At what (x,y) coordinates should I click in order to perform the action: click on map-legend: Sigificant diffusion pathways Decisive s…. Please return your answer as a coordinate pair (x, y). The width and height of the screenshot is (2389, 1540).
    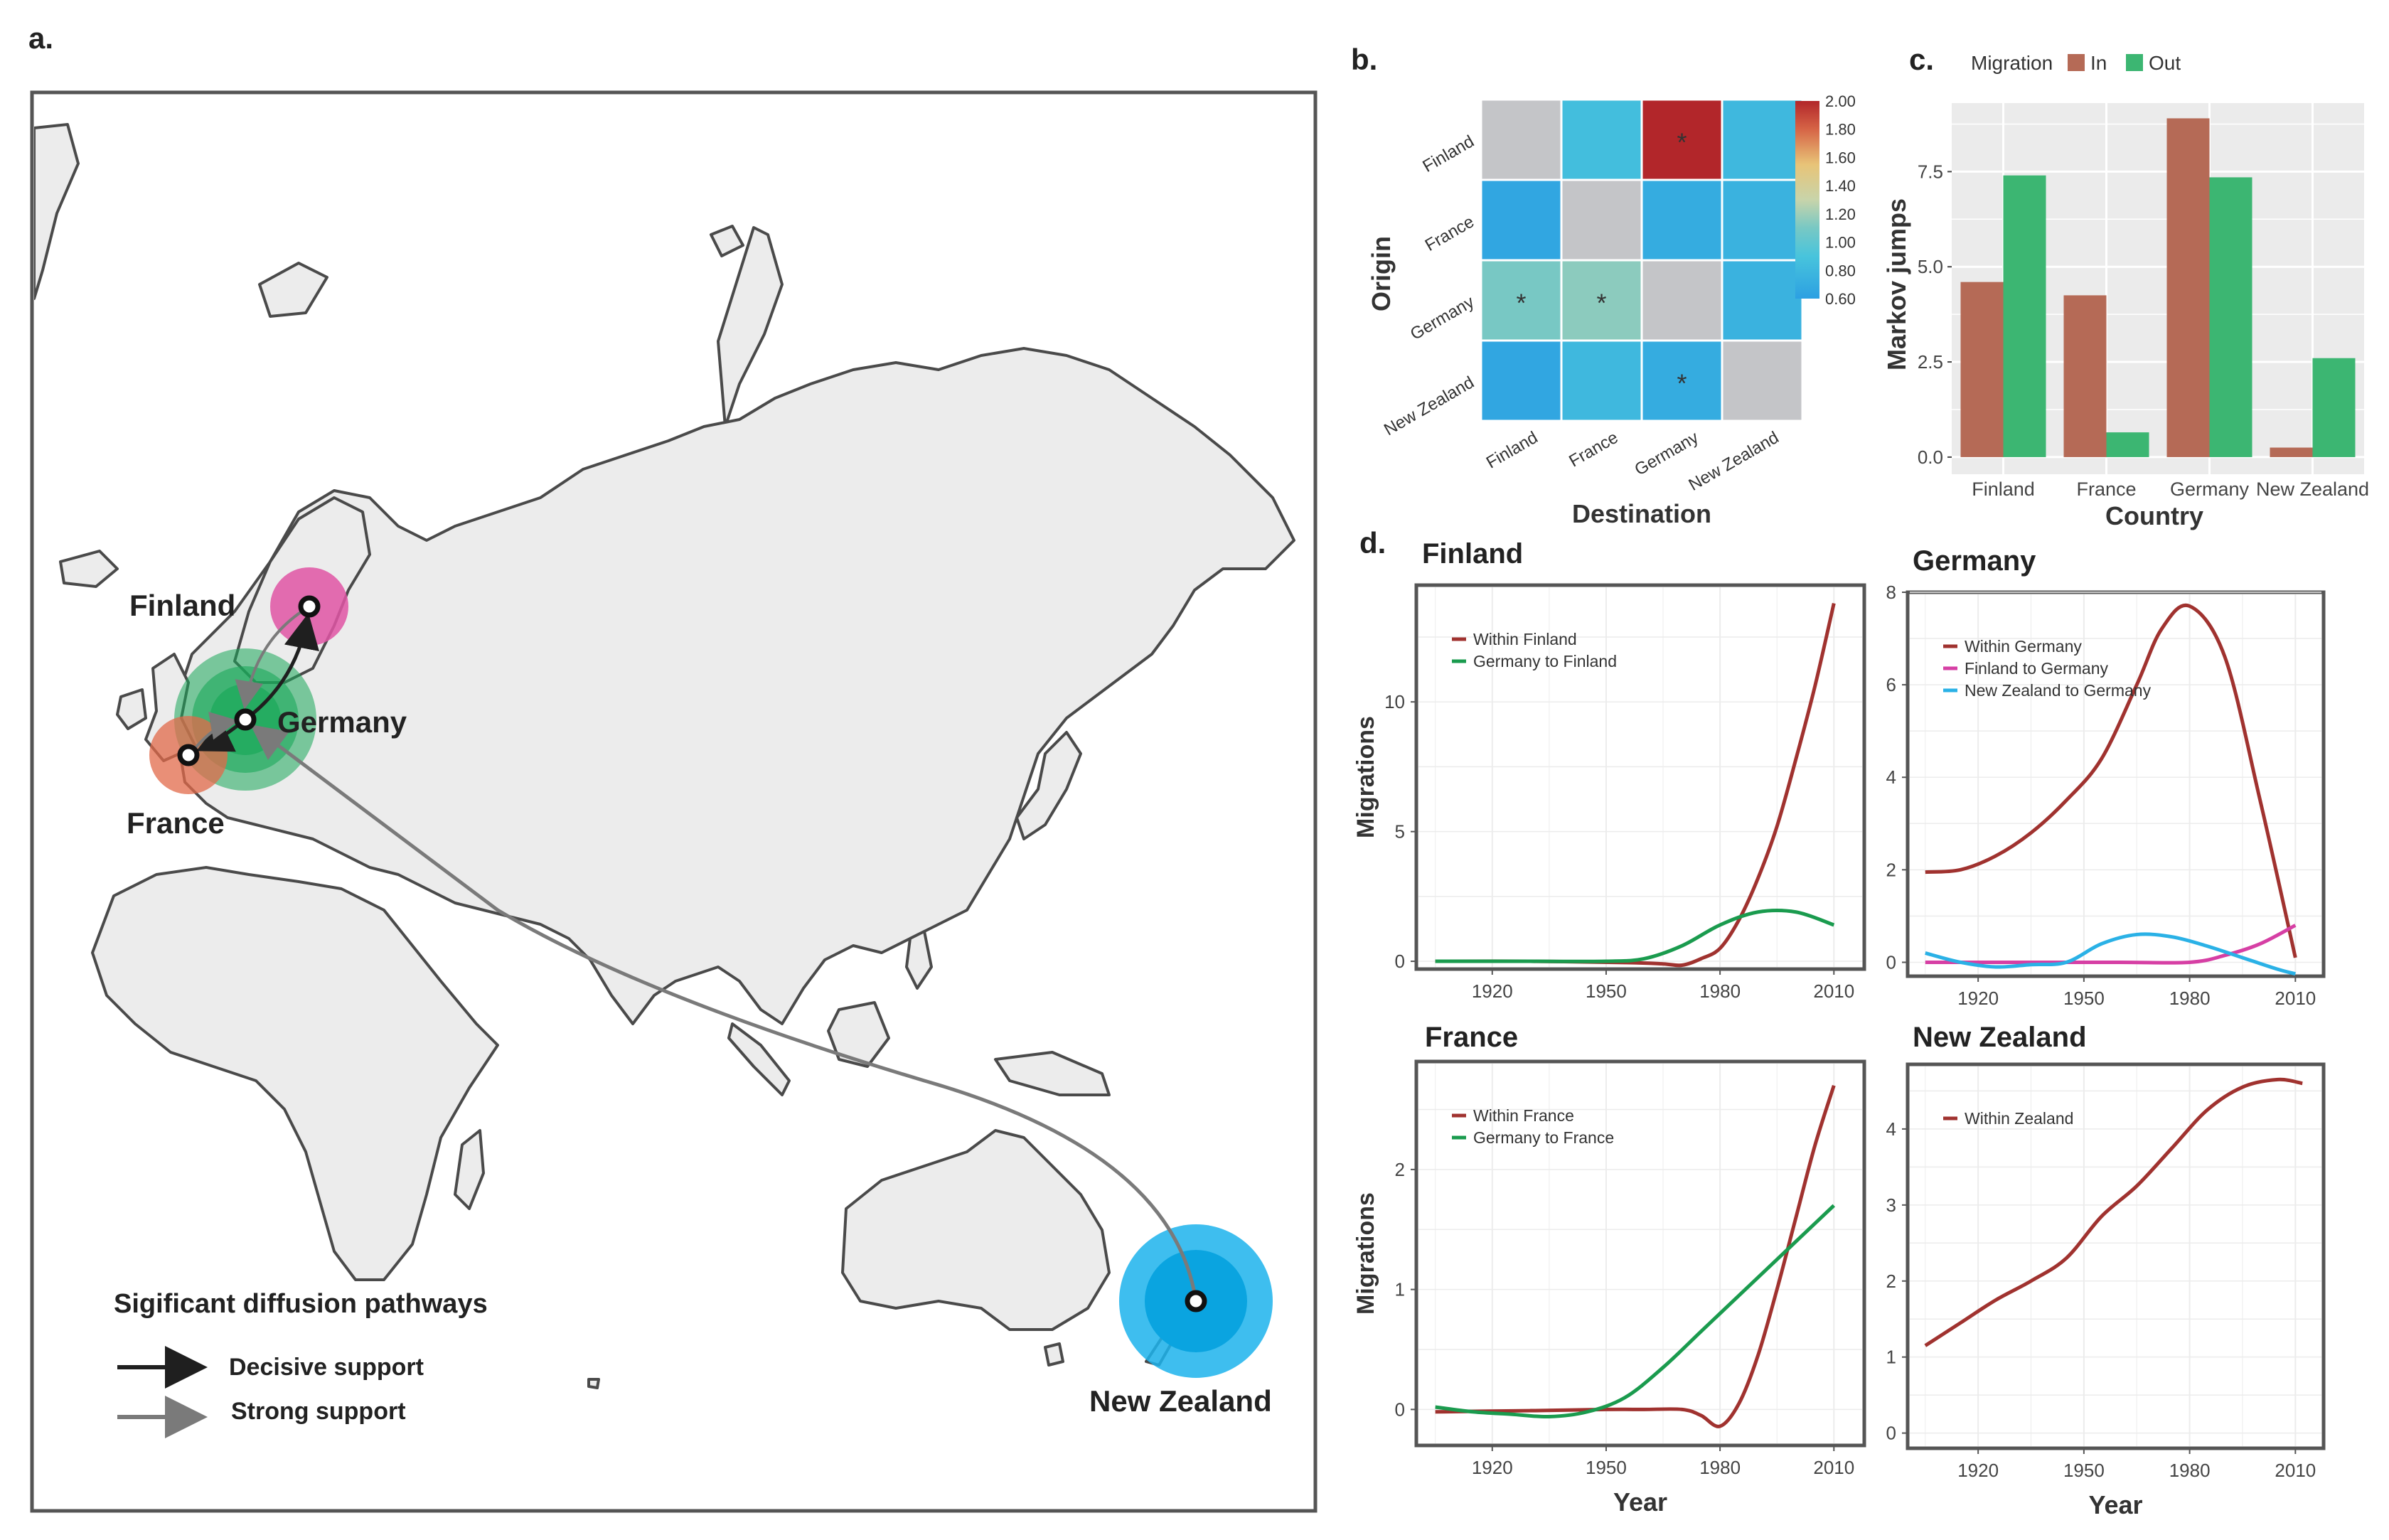
    Looking at the image, I should click on (301, 1363).